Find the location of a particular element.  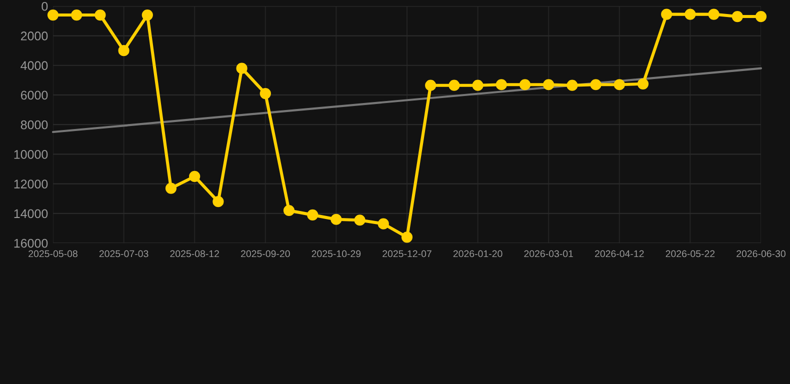

y-tick-label: 4000 is located at coordinates (34, 65).